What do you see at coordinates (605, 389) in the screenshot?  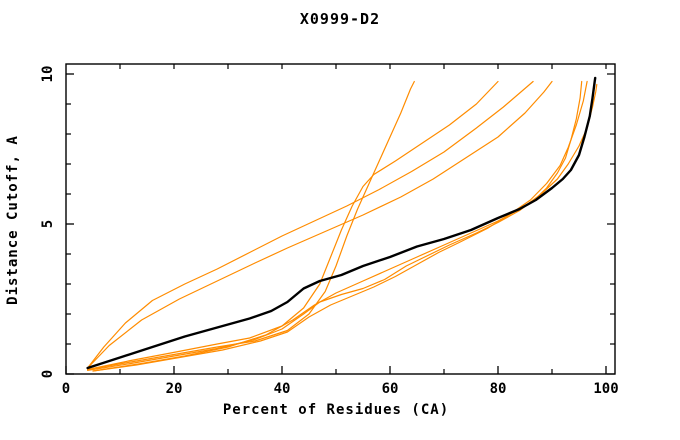 I see `x-tick-label: 100` at bounding box center [605, 389].